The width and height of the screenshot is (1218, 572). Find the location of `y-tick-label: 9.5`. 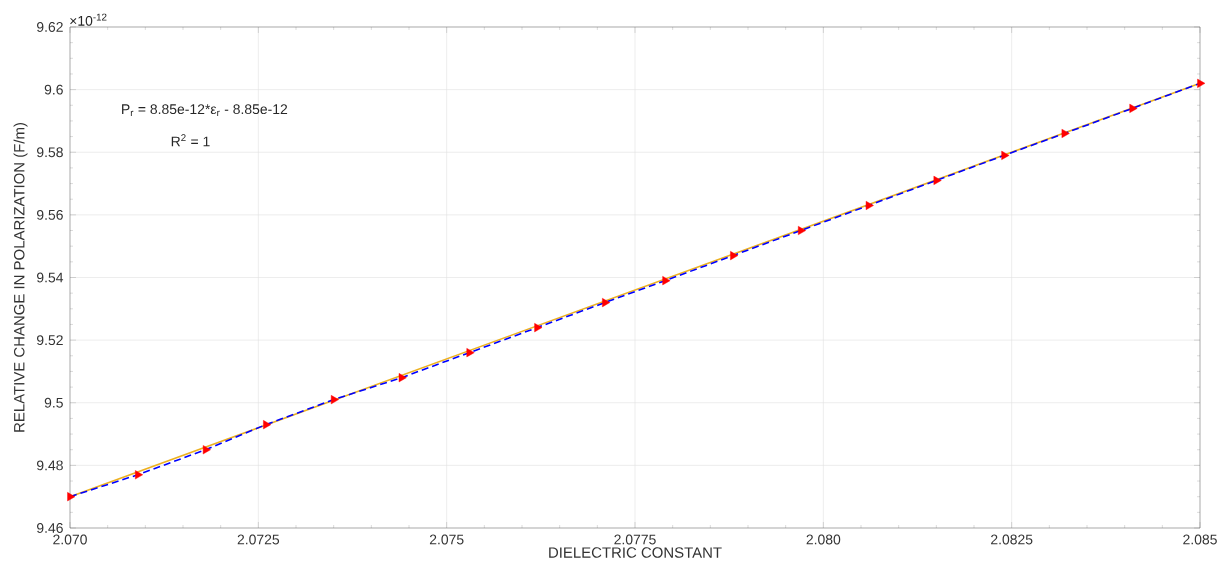

y-tick-label: 9.5 is located at coordinates (53, 402).